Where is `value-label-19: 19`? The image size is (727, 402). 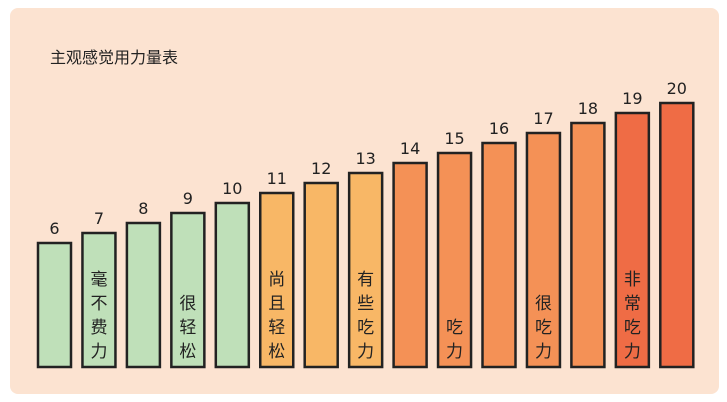 value-label-19: 19 is located at coordinates (632, 98).